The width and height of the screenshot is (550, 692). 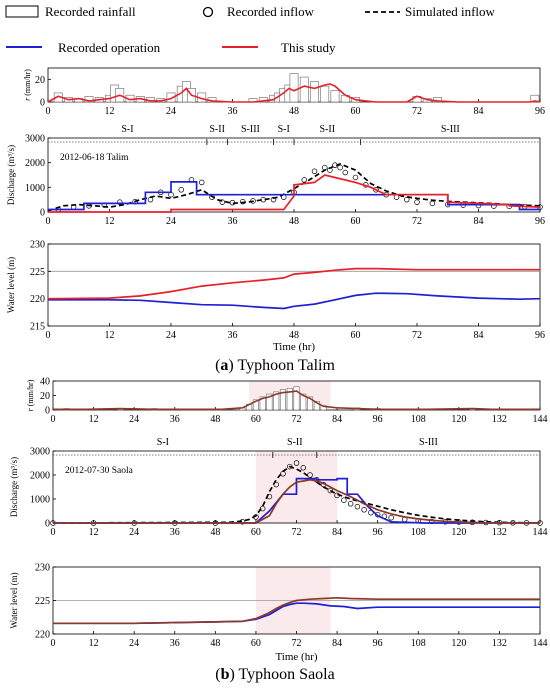 What do you see at coordinates (337, 532) in the screenshot?
I see `saola-discharge-xtick-label: 84` at bounding box center [337, 532].